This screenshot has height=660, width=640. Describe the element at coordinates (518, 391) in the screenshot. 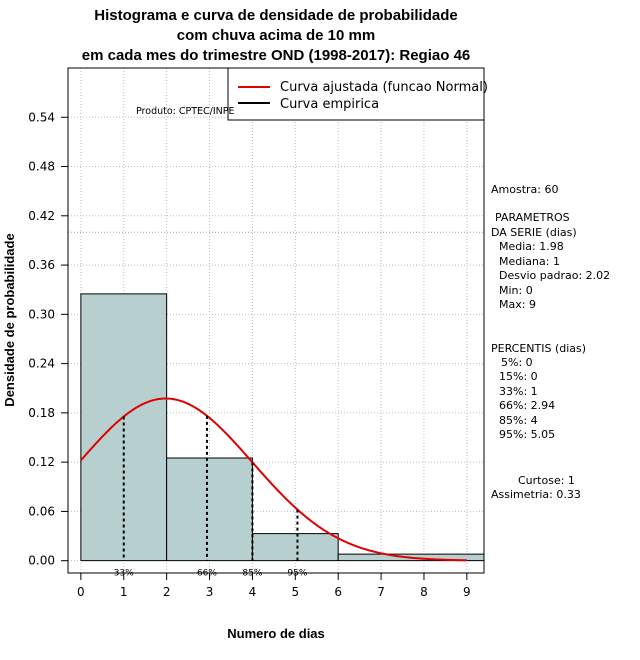

I see `stat-p33: 33%: 1` at that location.